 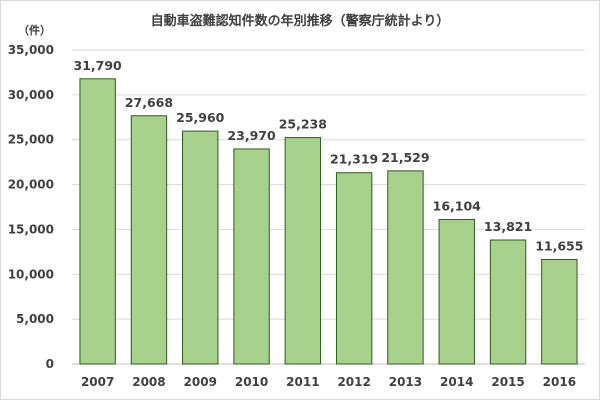 I want to click on x-tick-label: 2012, so click(x=353, y=382).